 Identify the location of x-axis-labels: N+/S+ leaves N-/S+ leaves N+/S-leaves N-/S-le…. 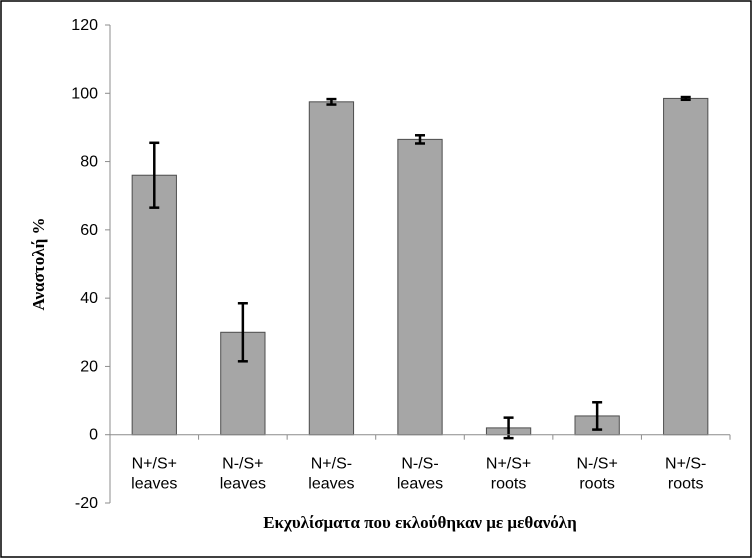
(420, 463).